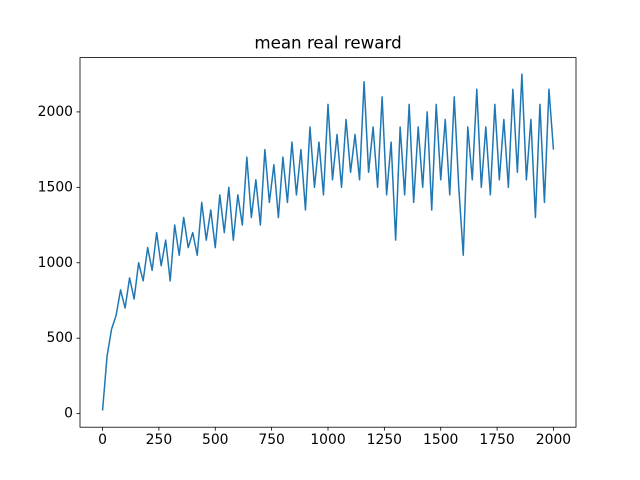 The width and height of the screenshot is (640, 480). Describe the element at coordinates (55, 263) in the screenshot. I see `y-tick-label: 1000` at that location.